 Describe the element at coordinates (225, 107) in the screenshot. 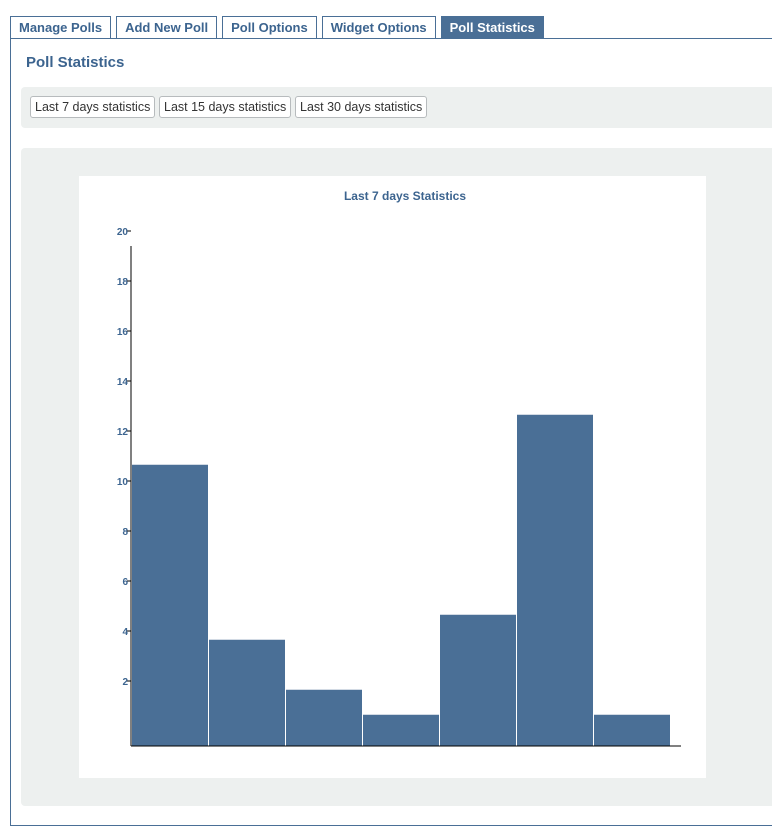

I see `last-15-days-button: Last 15 days statistics` at that location.